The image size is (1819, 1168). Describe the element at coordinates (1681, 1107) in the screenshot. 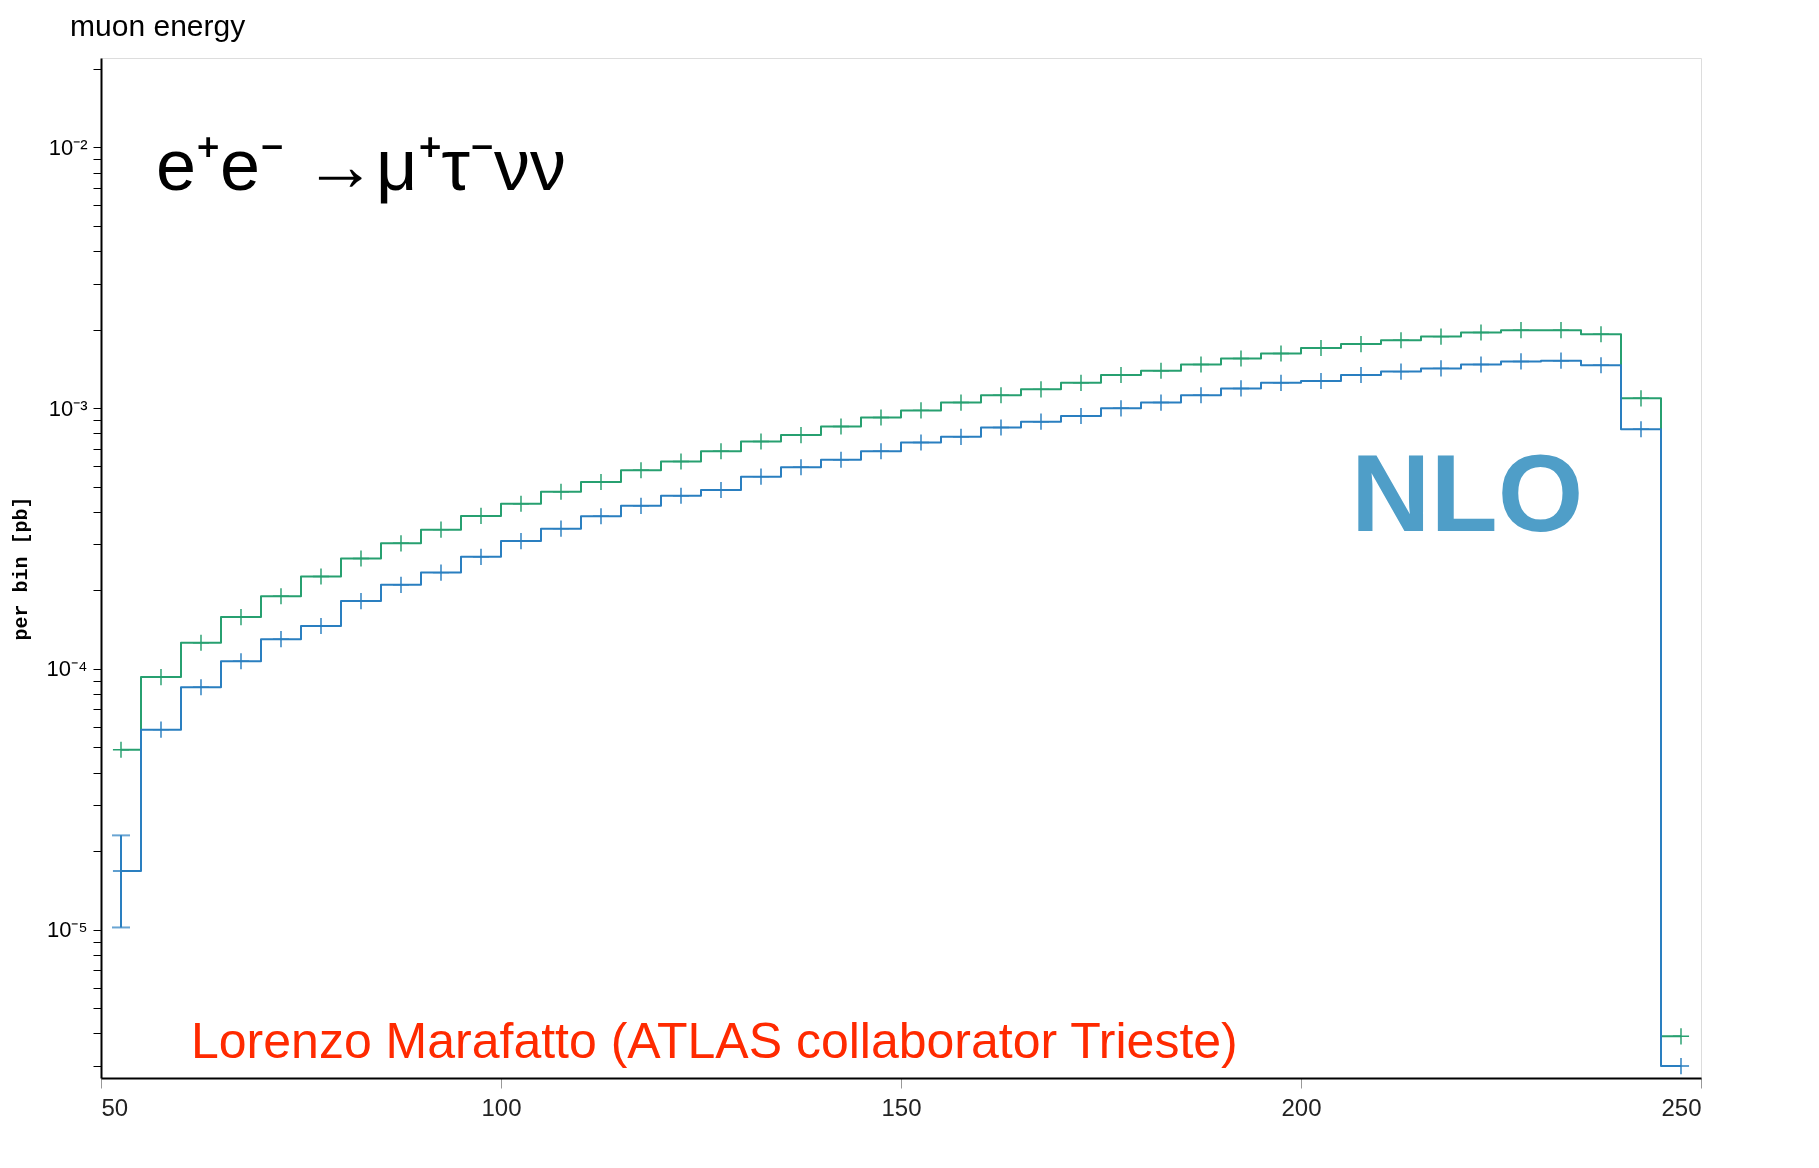

I see `x-tick-label: 250` at that location.